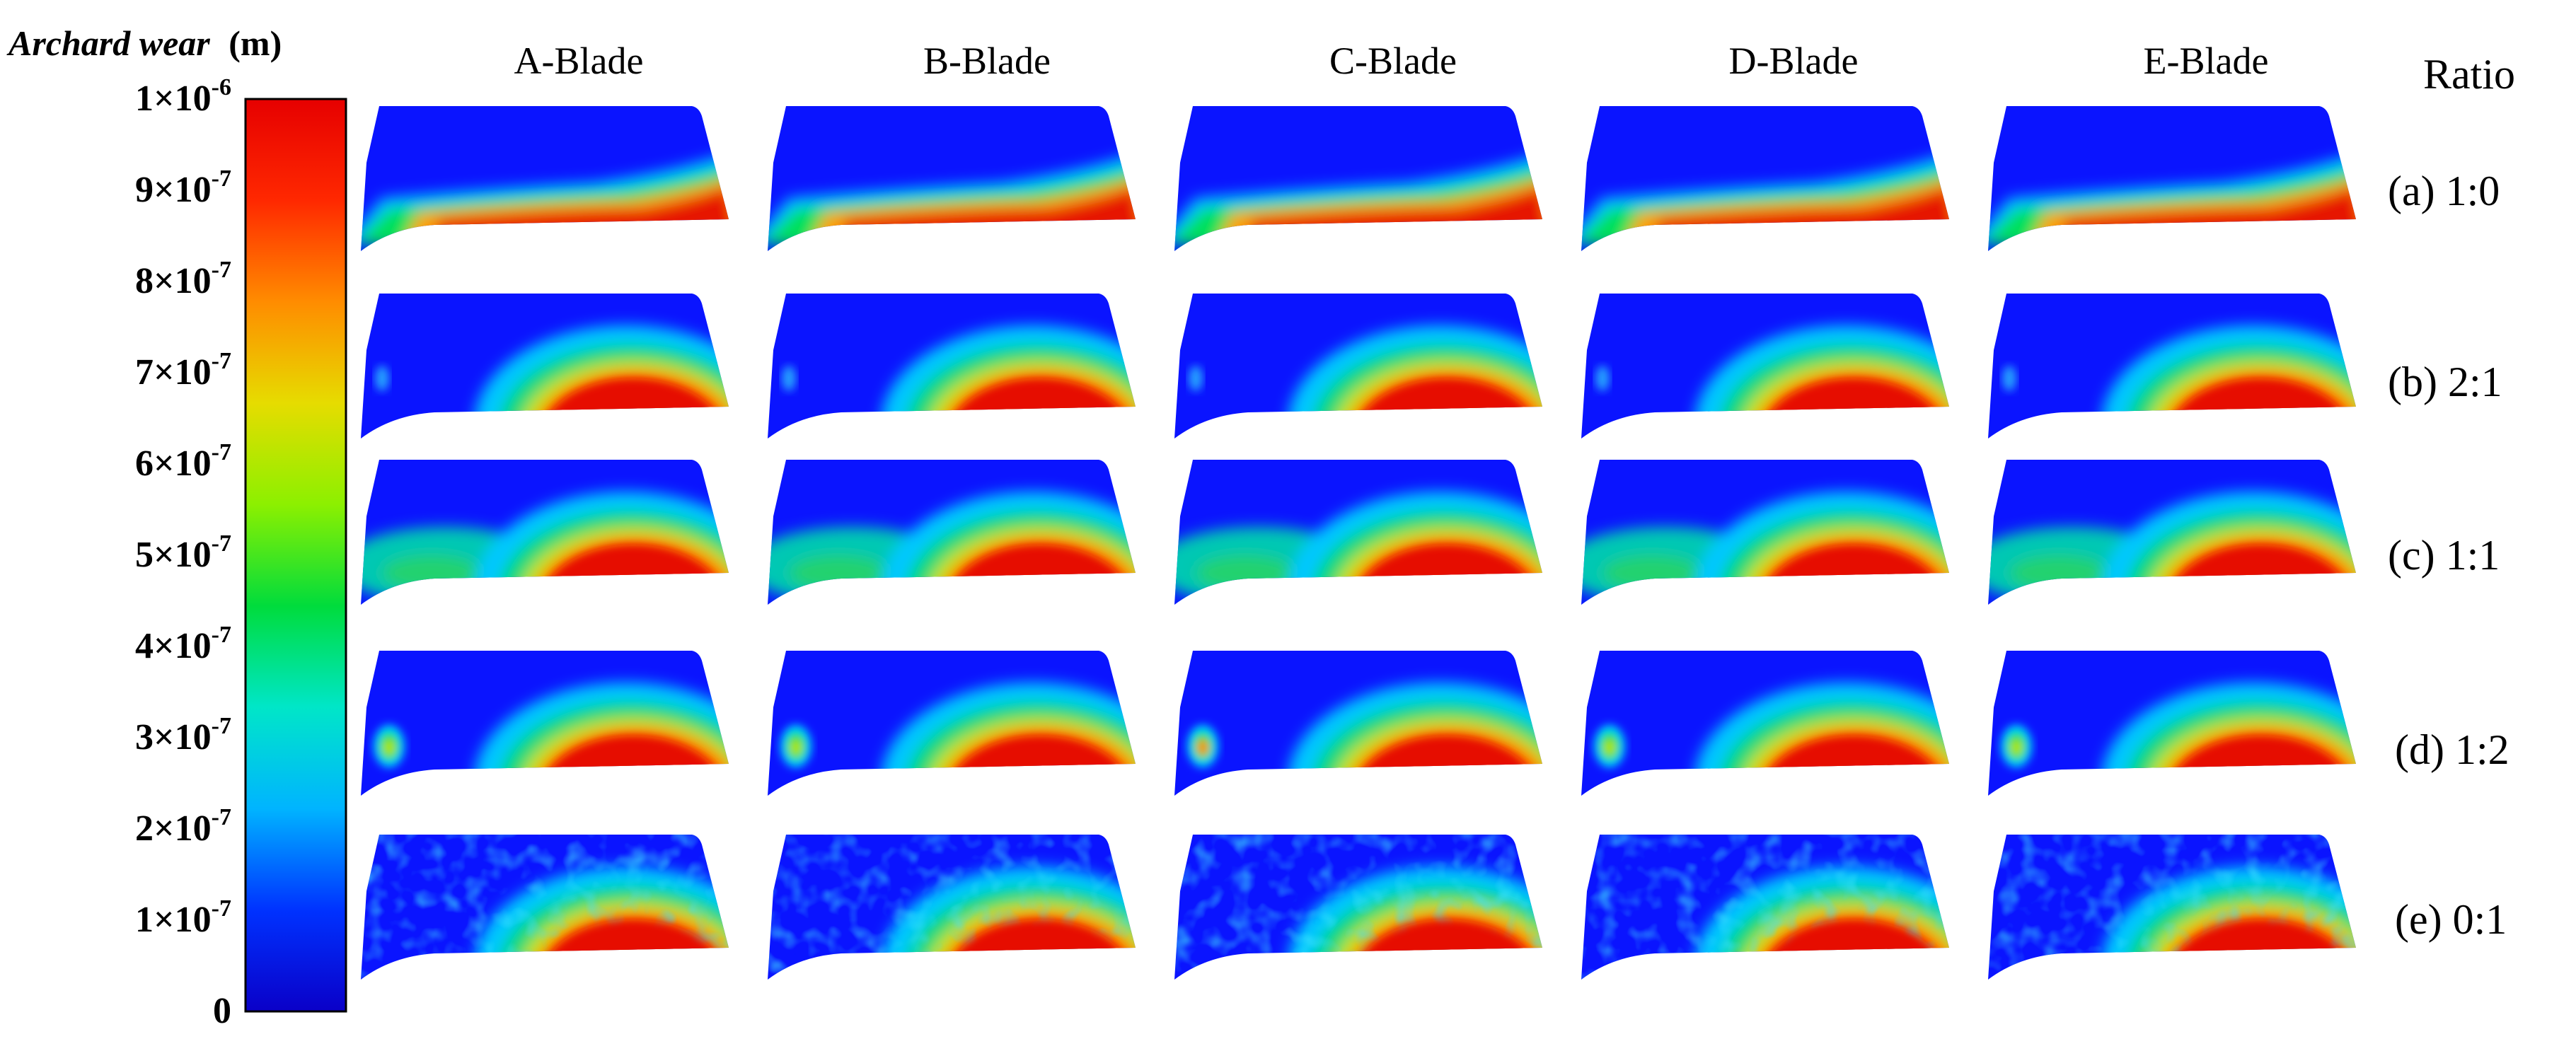 The height and width of the screenshot is (1039, 2576). I want to click on row-labels: (a) 1:0 (b) 2:1 (c) 1:1 (d) 1:2 (e) 0:1, so click(2448, 555).